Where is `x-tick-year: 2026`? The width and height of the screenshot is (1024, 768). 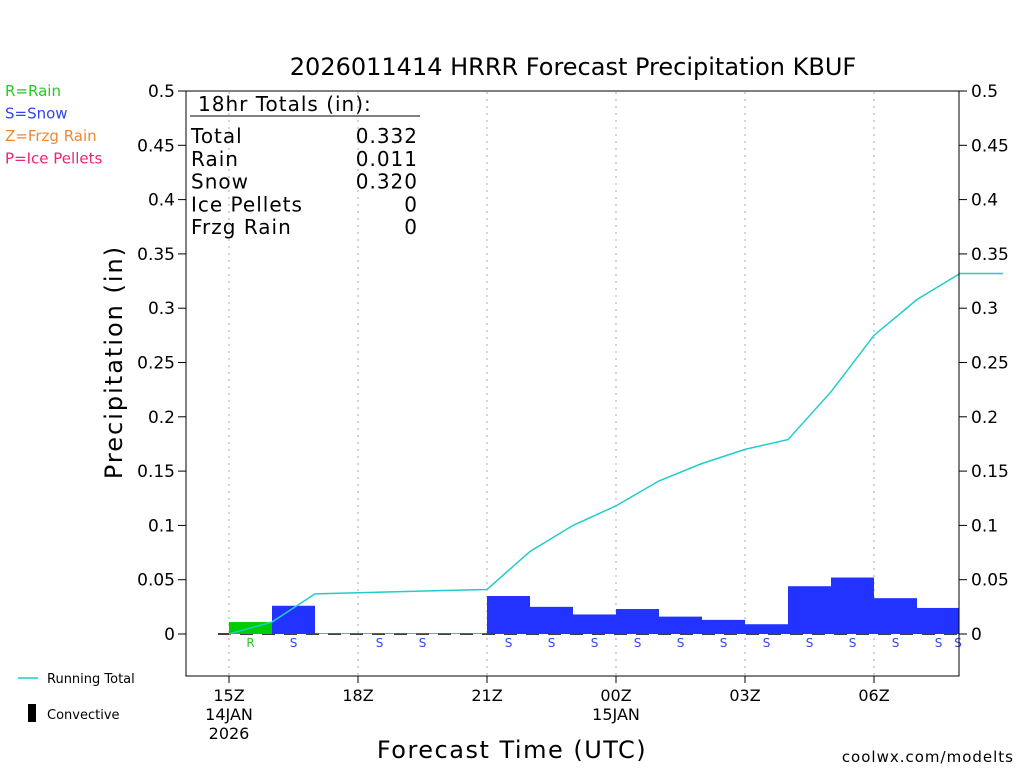
x-tick-year: 2026 is located at coordinates (229, 733).